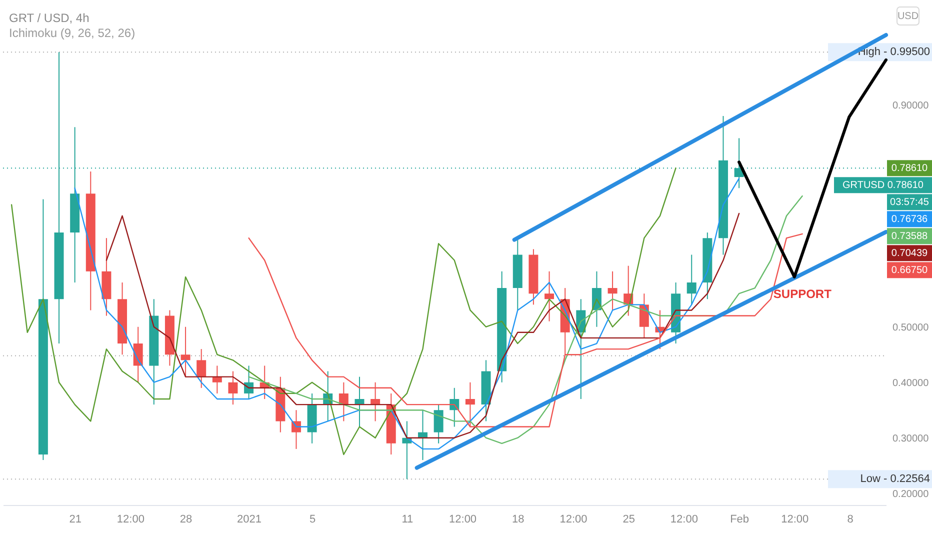  I want to click on text: 0.70439, so click(909, 254).